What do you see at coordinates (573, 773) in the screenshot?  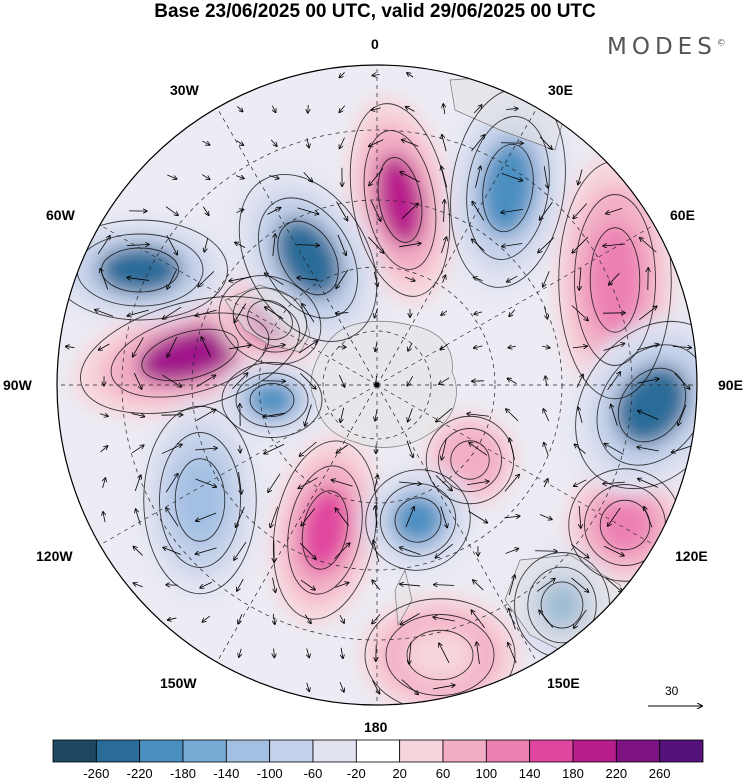 I see `colorbar-tick-label: 180` at bounding box center [573, 773].